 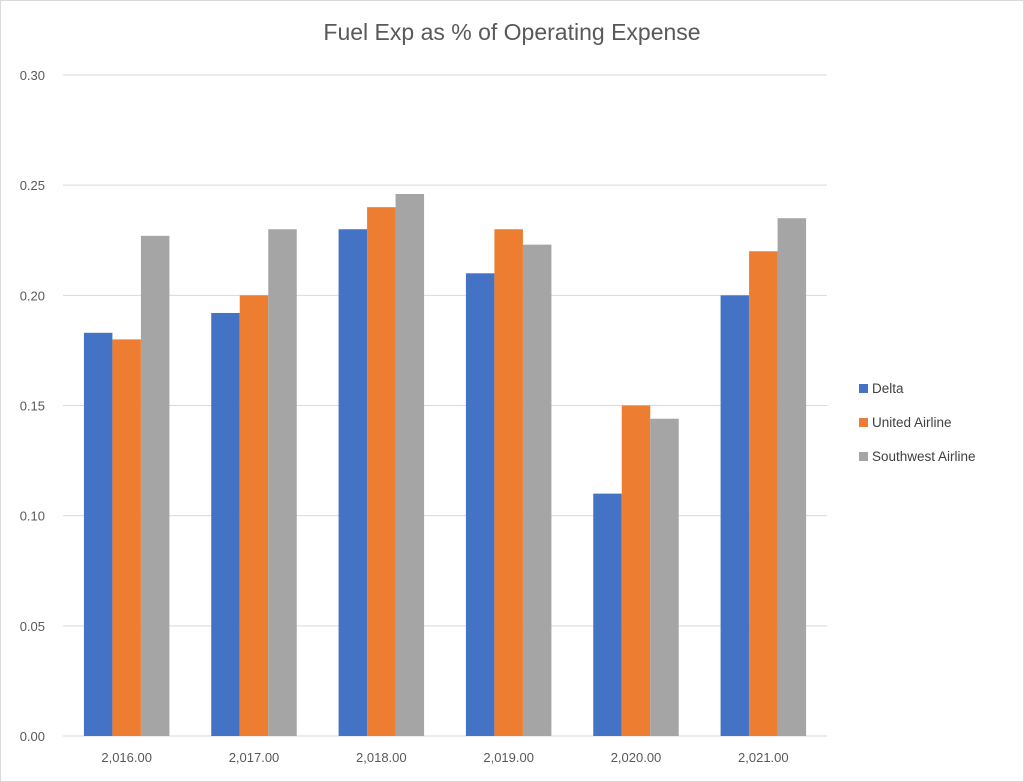 I want to click on y-tick-label: 0.05, so click(x=32, y=626).